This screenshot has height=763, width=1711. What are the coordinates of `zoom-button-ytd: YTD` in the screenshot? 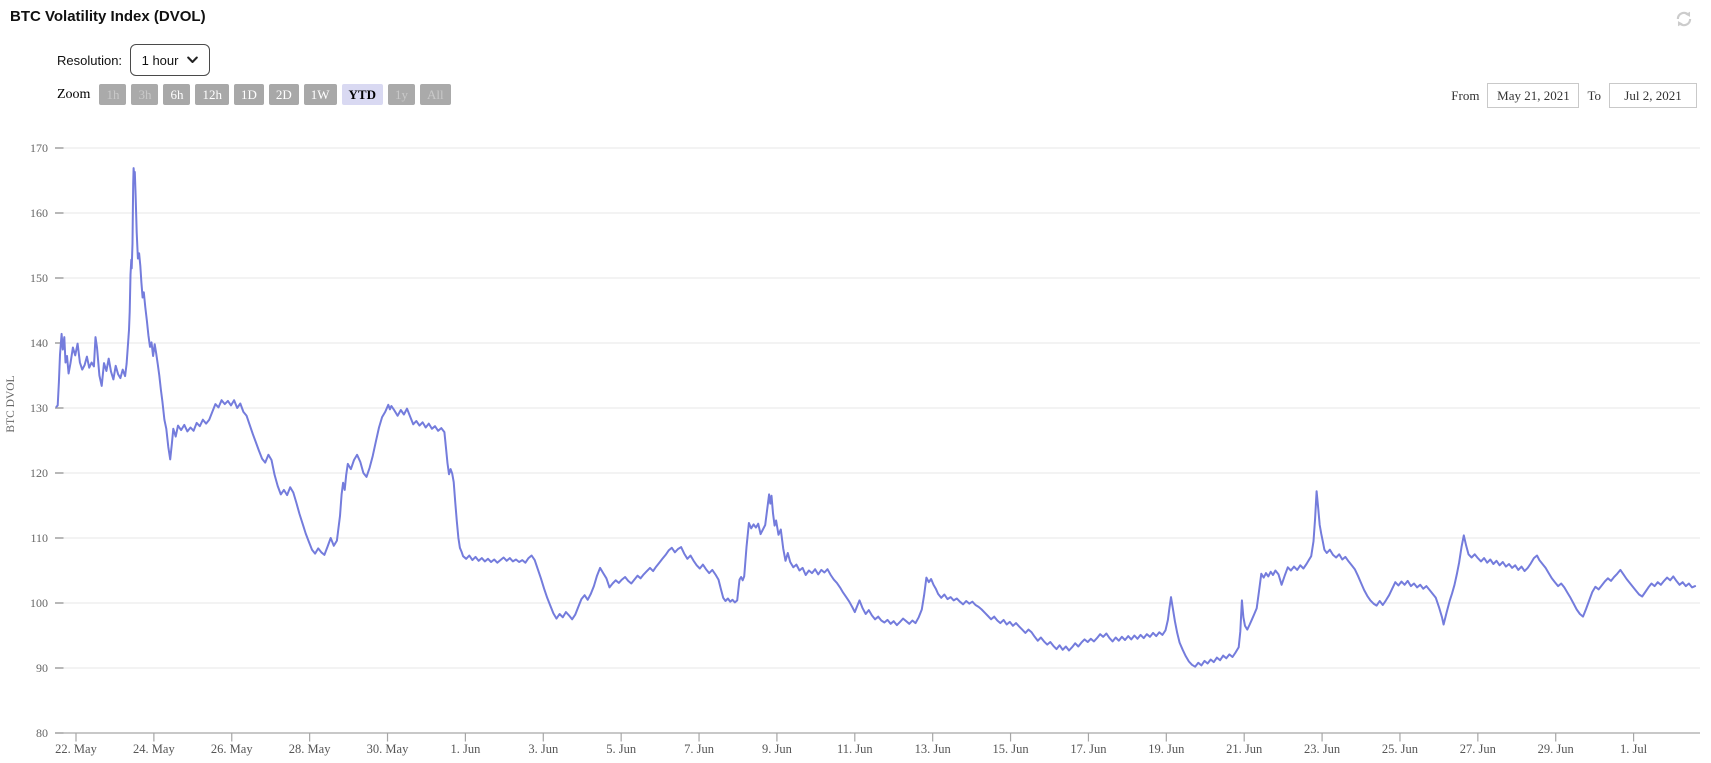 It's located at (362, 94).